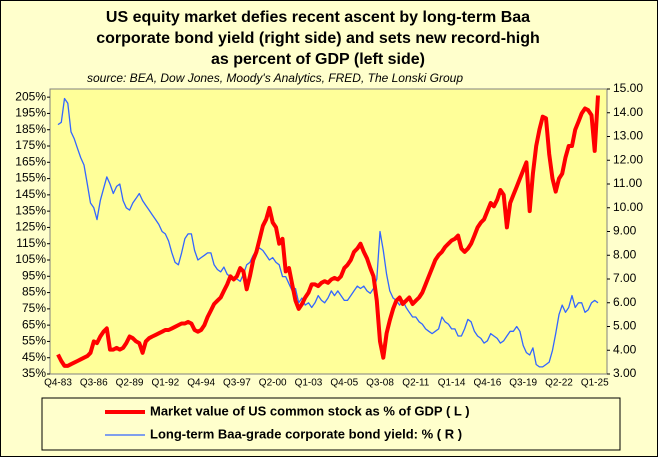 The height and width of the screenshot is (457, 658). I want to click on x-tick-label: Q4-94, so click(201, 383).